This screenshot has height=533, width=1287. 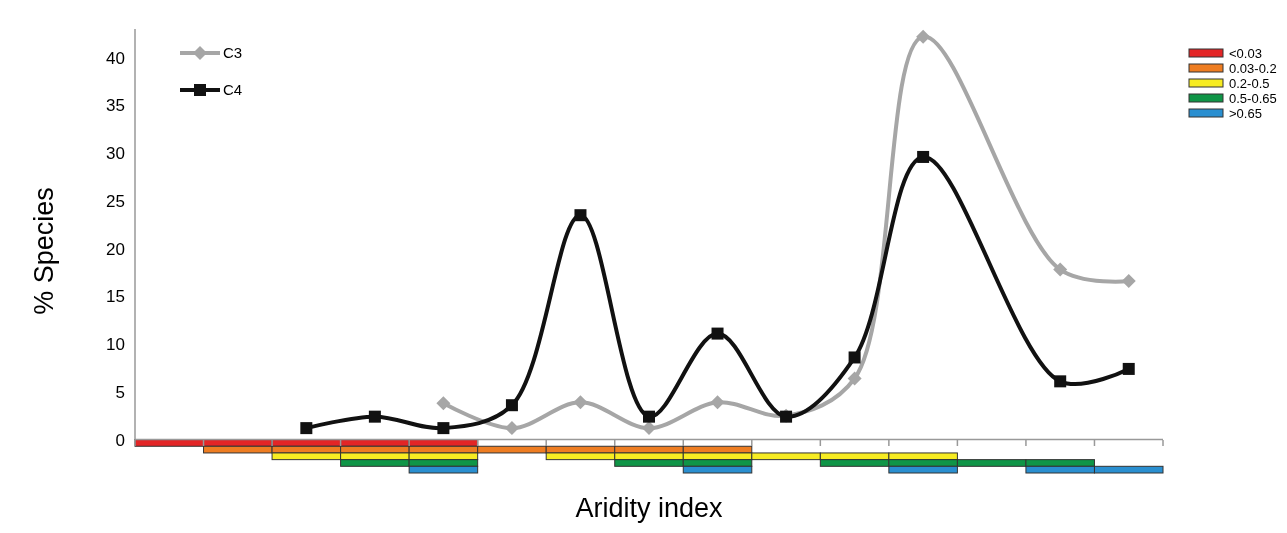 I want to click on y-tick-label: 30, so click(x=115, y=154).